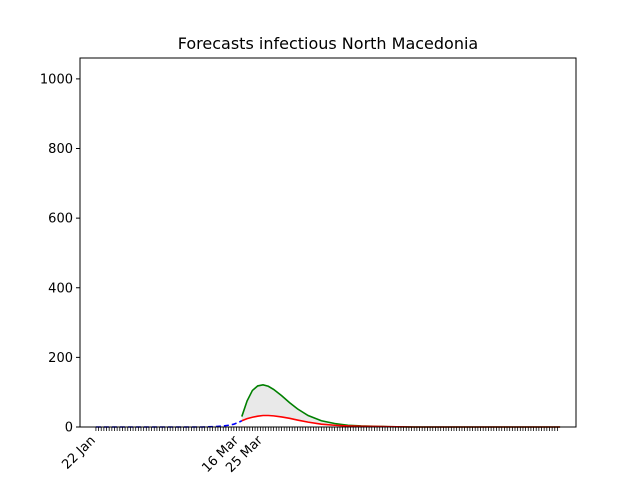  I want to click on y-tick-label: 1000, so click(56, 79).